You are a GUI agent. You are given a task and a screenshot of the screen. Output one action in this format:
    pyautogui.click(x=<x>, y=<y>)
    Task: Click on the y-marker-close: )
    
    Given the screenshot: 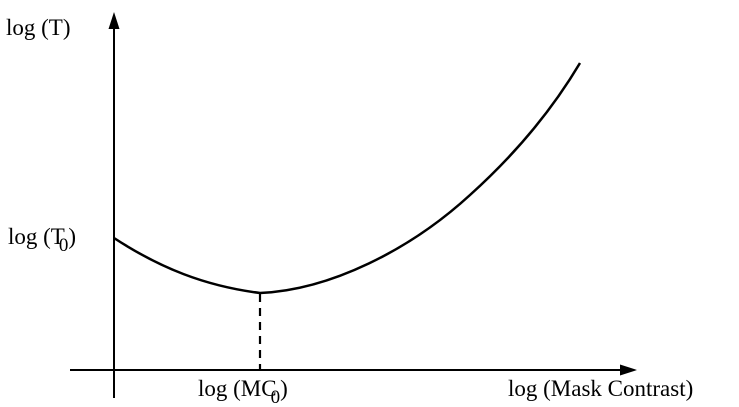 What is the action you would take?
    pyautogui.click(x=72, y=236)
    